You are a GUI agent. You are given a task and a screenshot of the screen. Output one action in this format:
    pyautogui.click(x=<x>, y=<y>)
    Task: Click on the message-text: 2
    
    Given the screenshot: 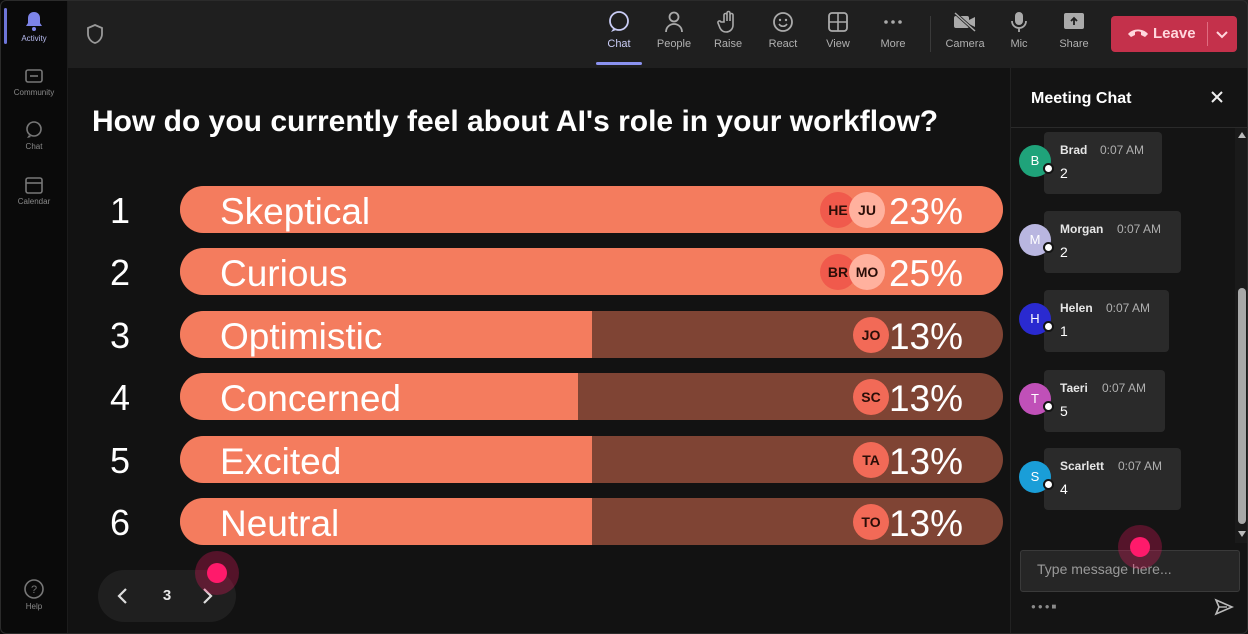 What is the action you would take?
    pyautogui.click(x=1064, y=173)
    